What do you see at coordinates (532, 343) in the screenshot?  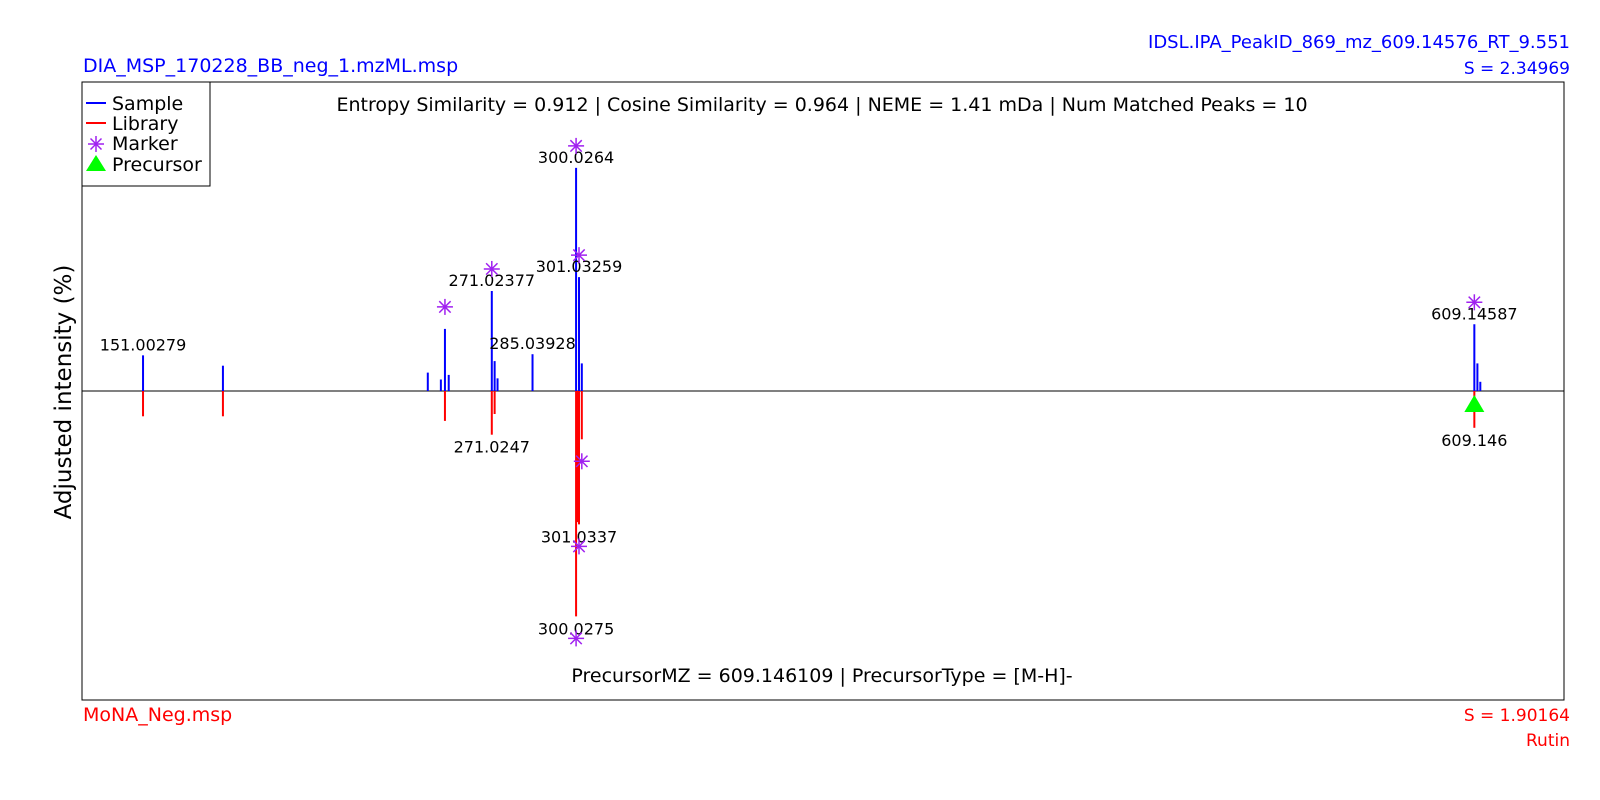 I see `sample-peak-label: 285.03928` at bounding box center [532, 343].